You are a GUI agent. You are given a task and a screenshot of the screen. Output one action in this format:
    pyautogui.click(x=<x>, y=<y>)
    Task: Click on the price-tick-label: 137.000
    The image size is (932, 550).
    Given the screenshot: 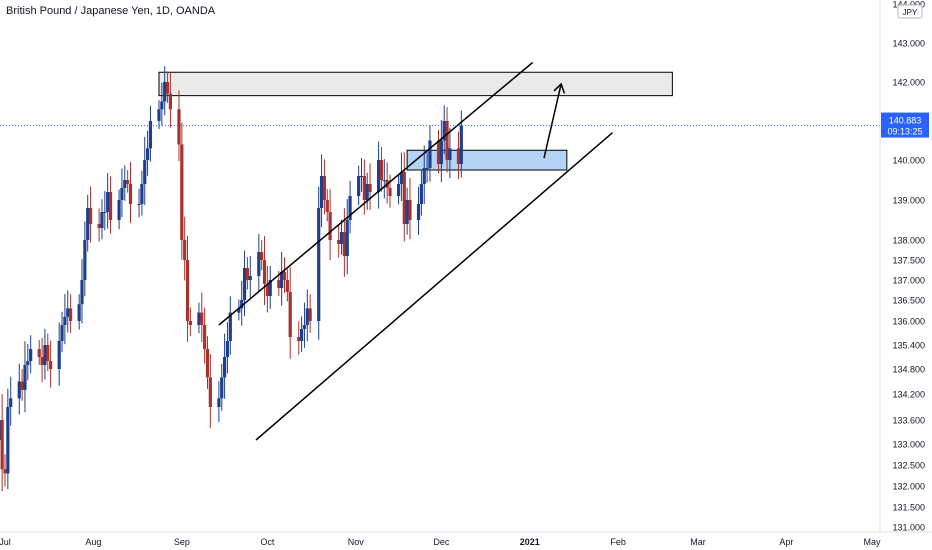 What is the action you would take?
    pyautogui.click(x=908, y=281)
    